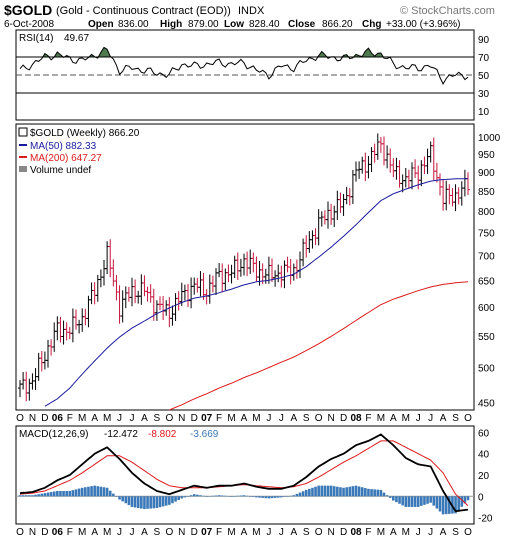 Image resolution: width=520 pixels, height=540 pixels. Describe the element at coordinates (486, 155) in the screenshot. I see `price-tick-label: 950` at that location.